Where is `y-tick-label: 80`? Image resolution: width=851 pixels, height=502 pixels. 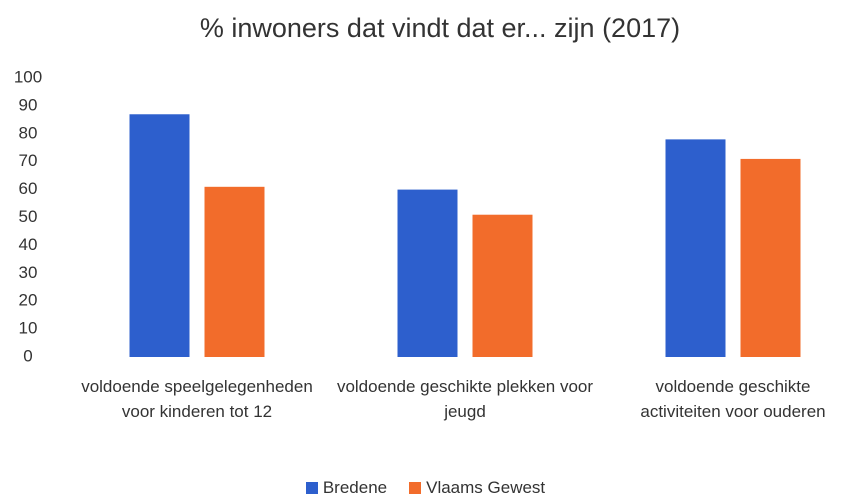
y-tick-label: 80 is located at coordinates (28, 132).